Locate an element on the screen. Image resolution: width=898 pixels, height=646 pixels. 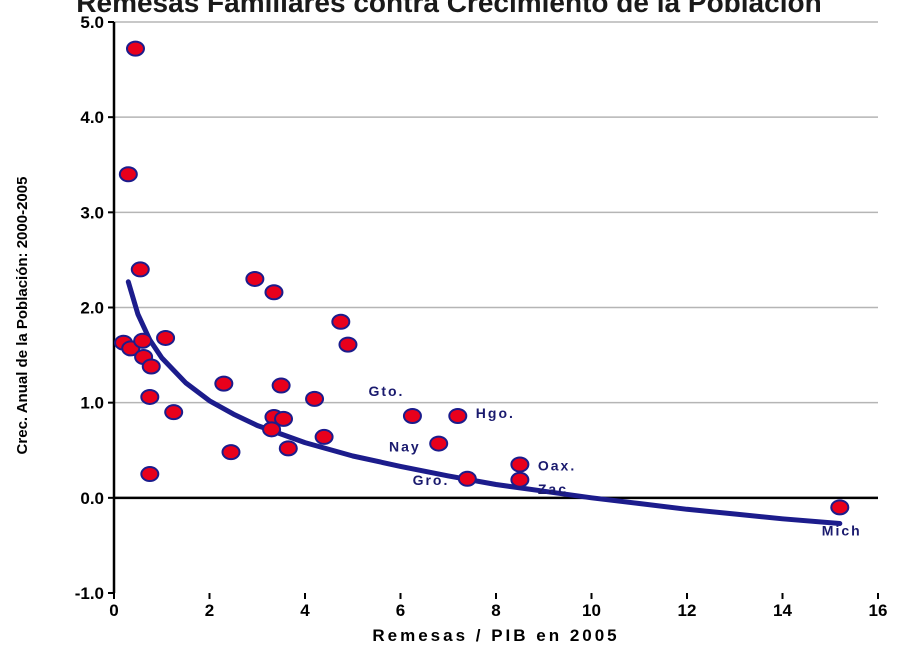
y-tick-label: 2.0 is located at coordinates (92, 308).